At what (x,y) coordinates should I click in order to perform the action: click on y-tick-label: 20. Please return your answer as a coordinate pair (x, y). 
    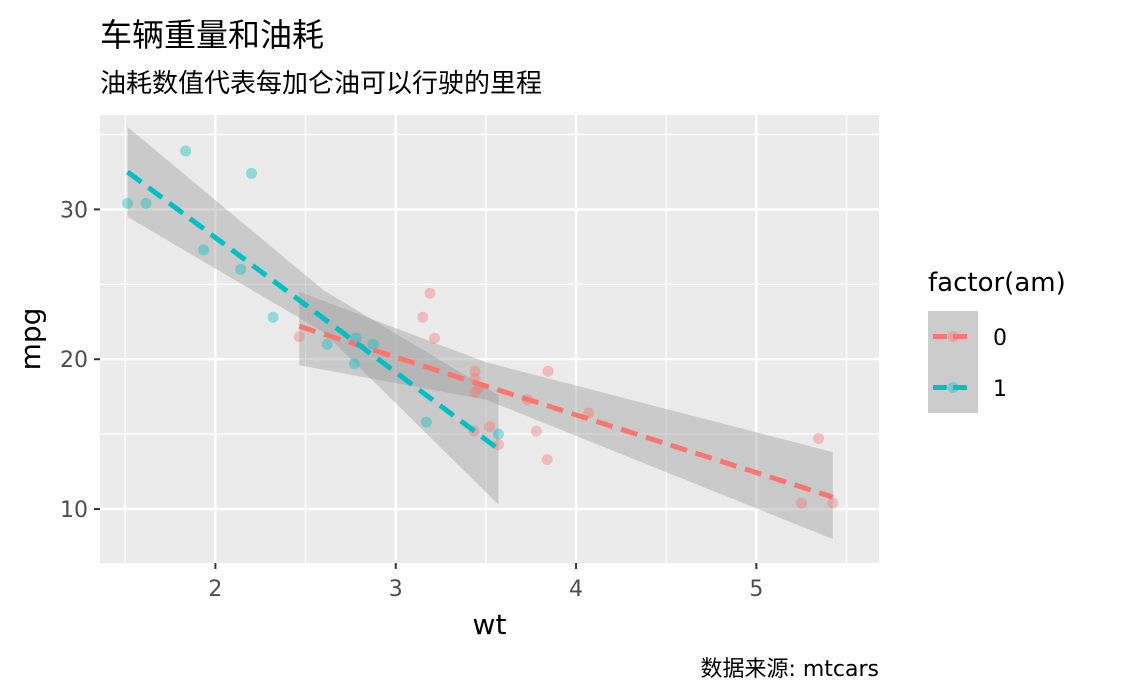
    Looking at the image, I should click on (74, 360).